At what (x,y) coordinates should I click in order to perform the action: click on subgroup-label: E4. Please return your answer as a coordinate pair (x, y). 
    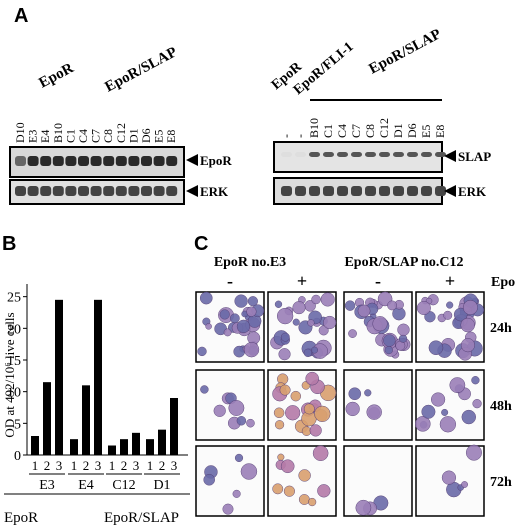
    Looking at the image, I should click on (86, 485).